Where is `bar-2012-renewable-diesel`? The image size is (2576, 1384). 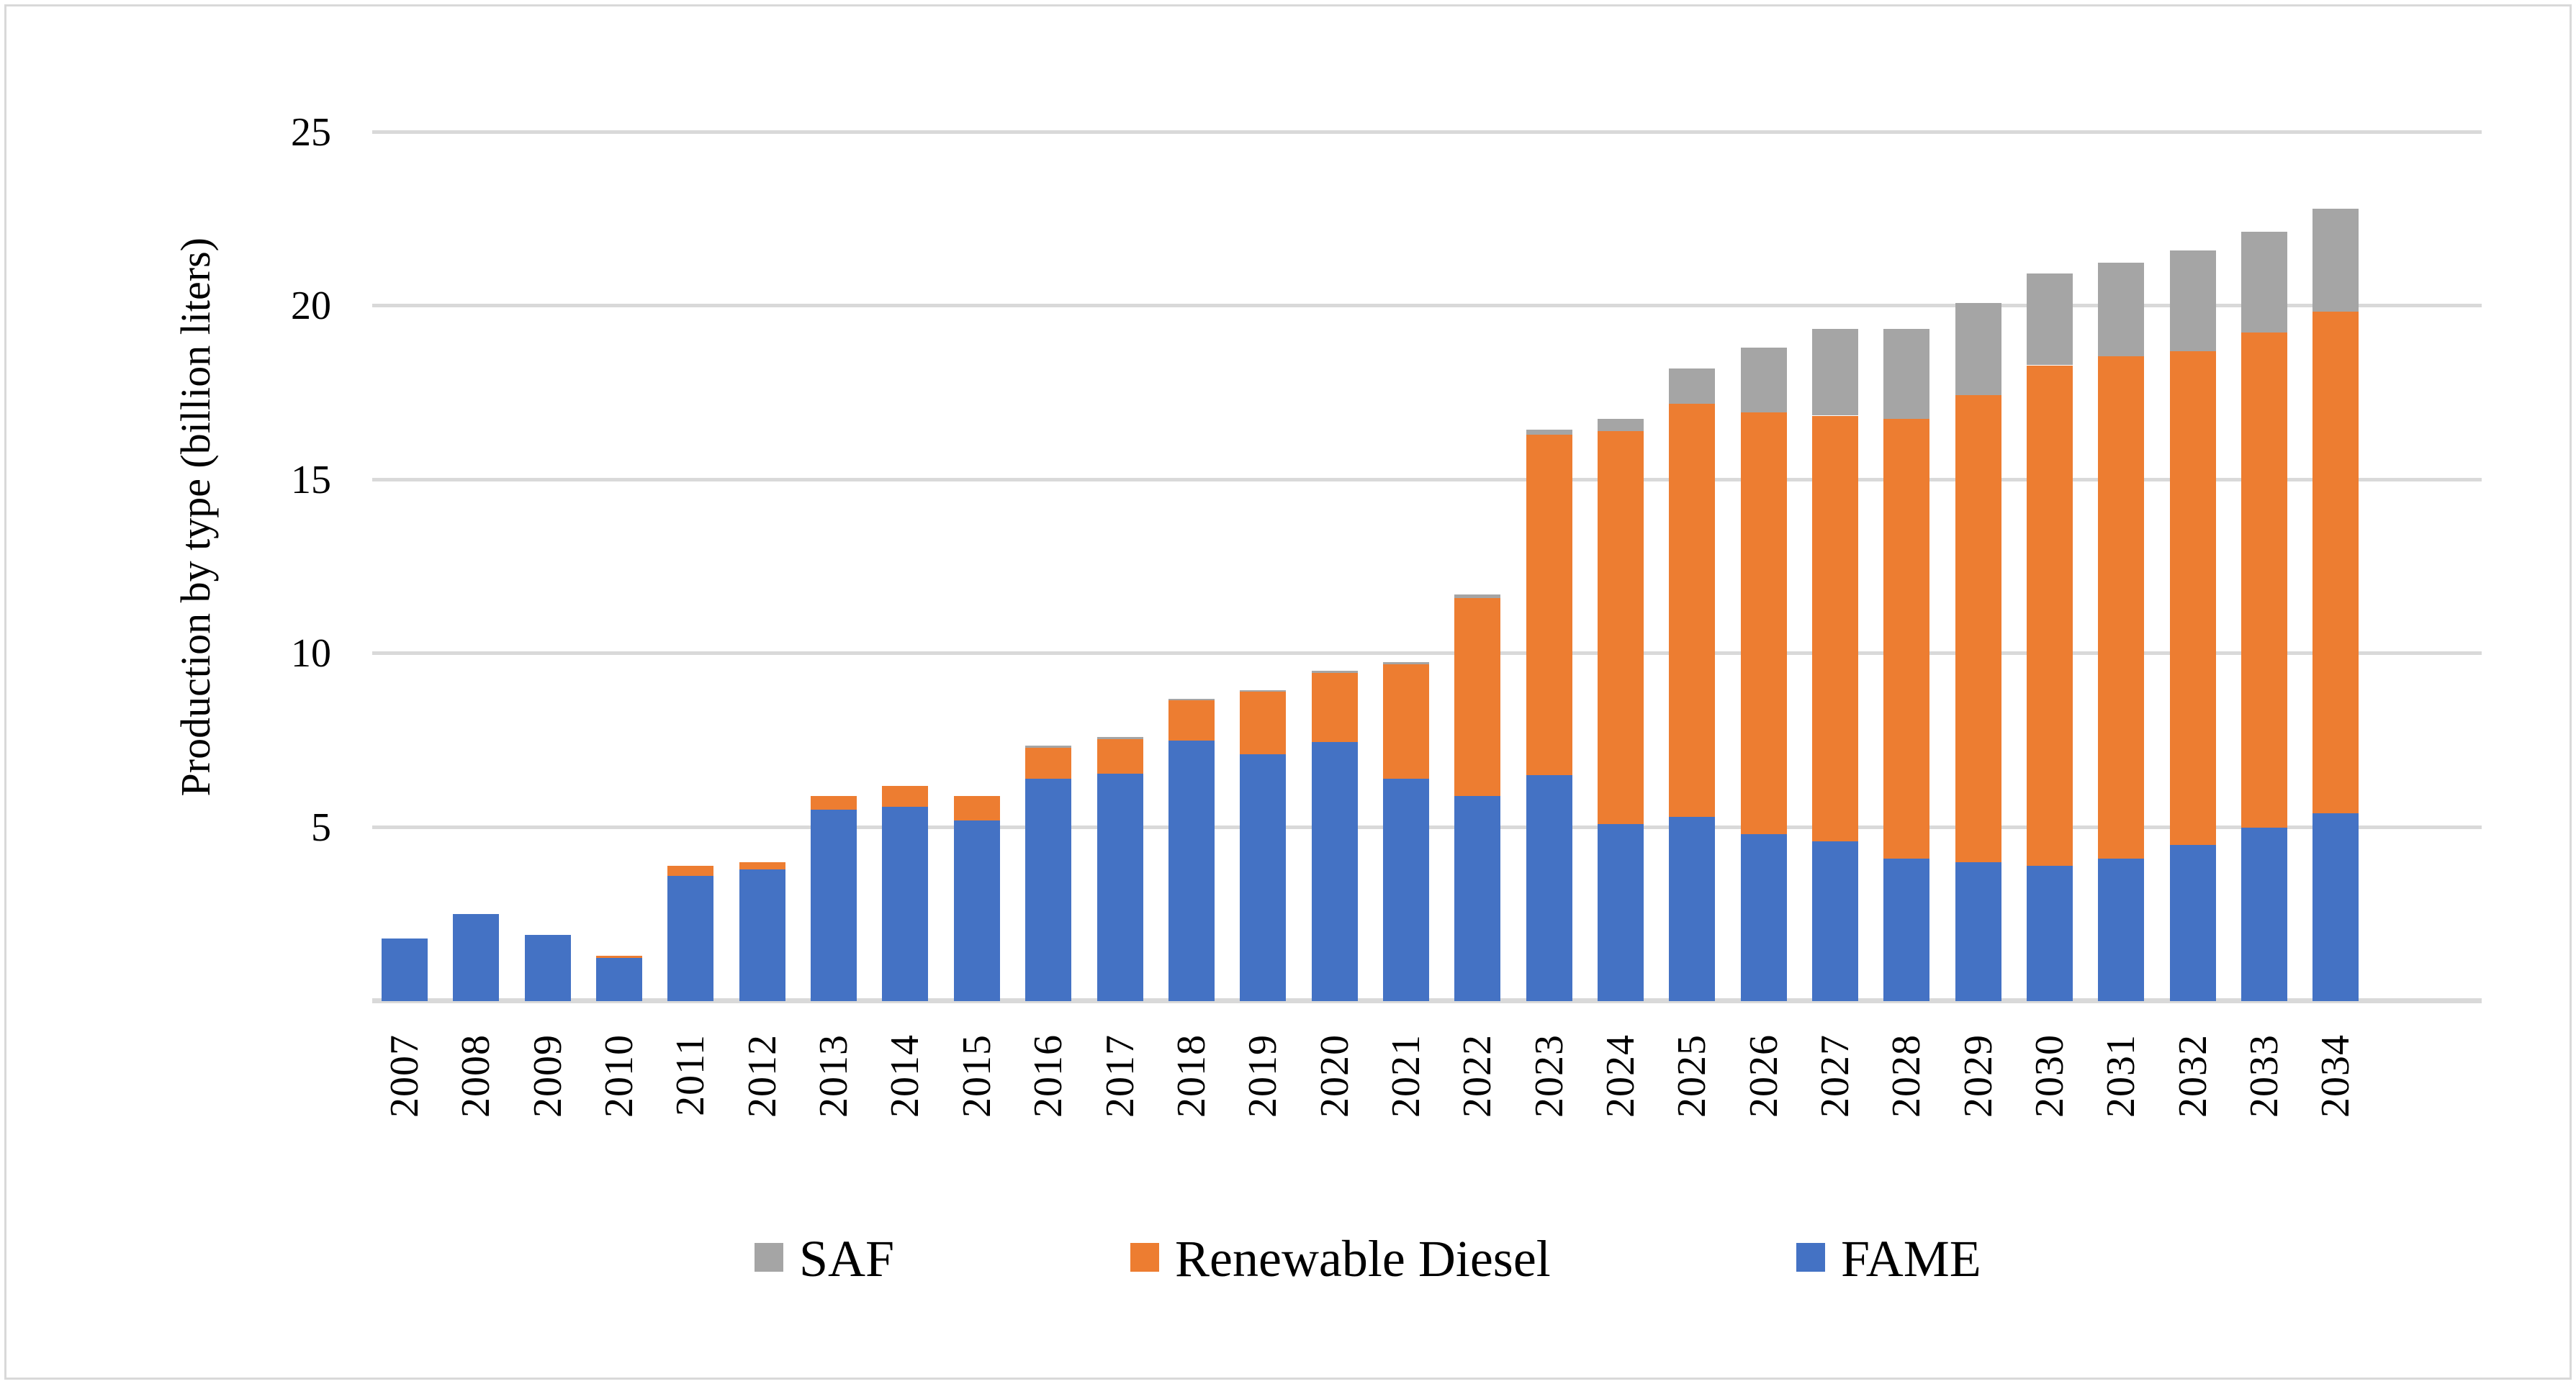 bar-2012-renewable-diesel is located at coordinates (762, 865).